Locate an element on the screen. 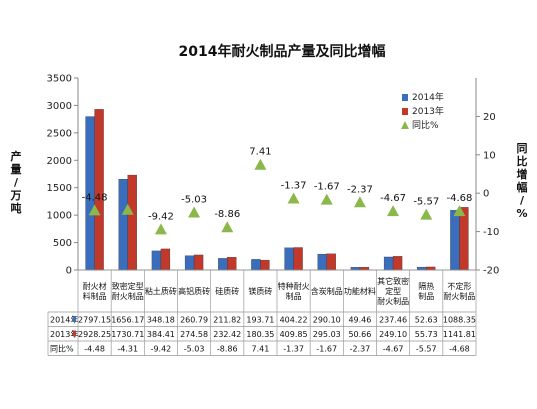 The height and width of the screenshot is (409, 537). table-cell-0-6: 404.22 is located at coordinates (294, 320).